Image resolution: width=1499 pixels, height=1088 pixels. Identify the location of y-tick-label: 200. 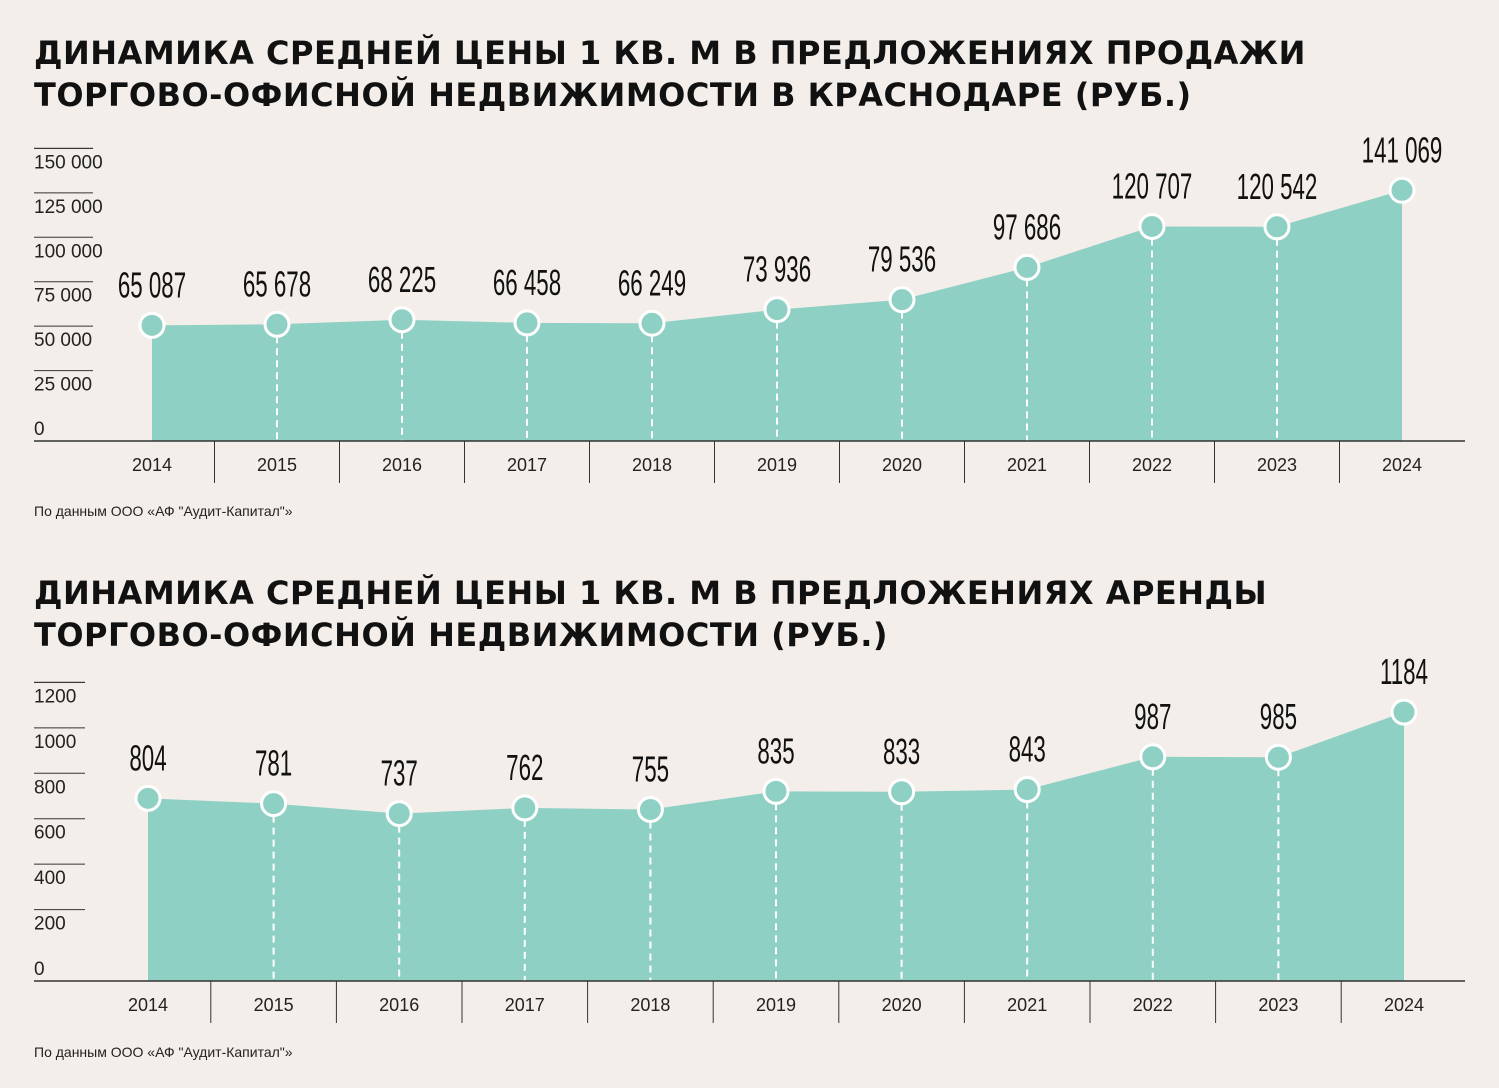
(50, 924).